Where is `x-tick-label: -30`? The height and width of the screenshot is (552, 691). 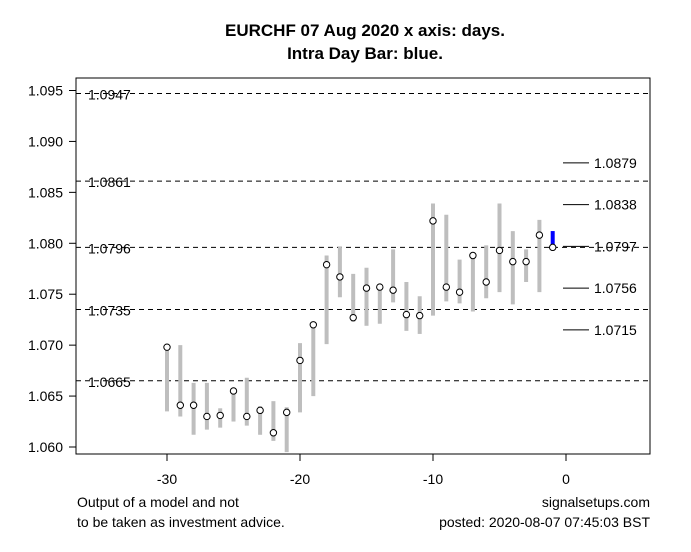
x-tick-label: -30 is located at coordinates (167, 479).